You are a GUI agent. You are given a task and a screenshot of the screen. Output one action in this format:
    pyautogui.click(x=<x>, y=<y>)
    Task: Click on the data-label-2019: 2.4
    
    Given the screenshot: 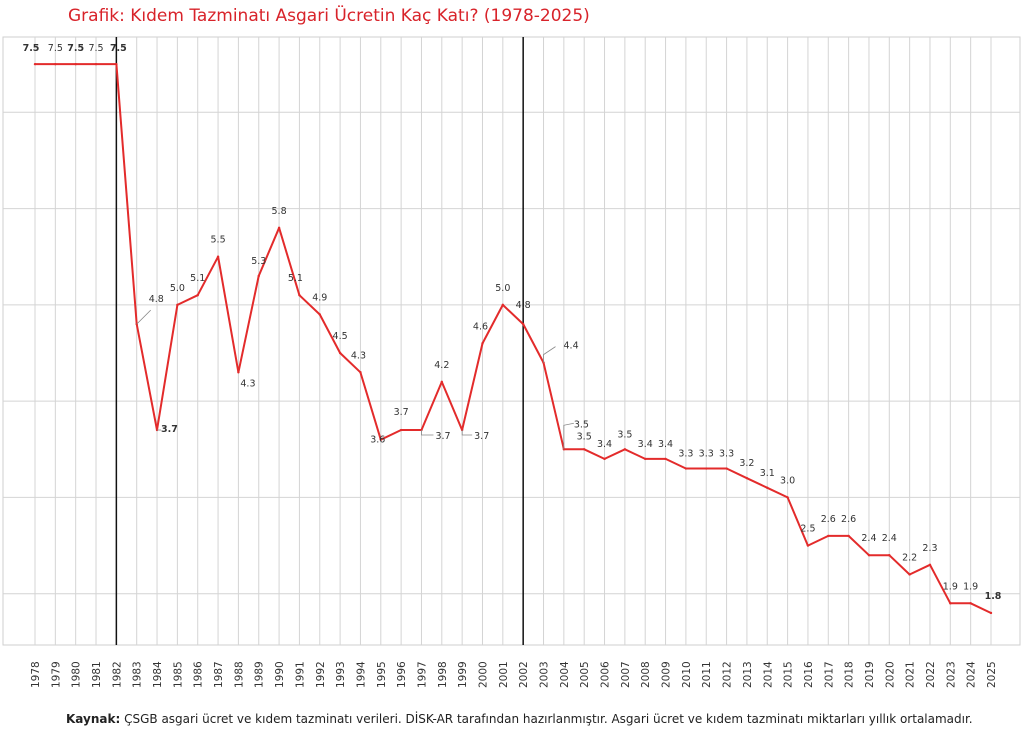 What is the action you would take?
    pyautogui.click(x=868, y=538)
    